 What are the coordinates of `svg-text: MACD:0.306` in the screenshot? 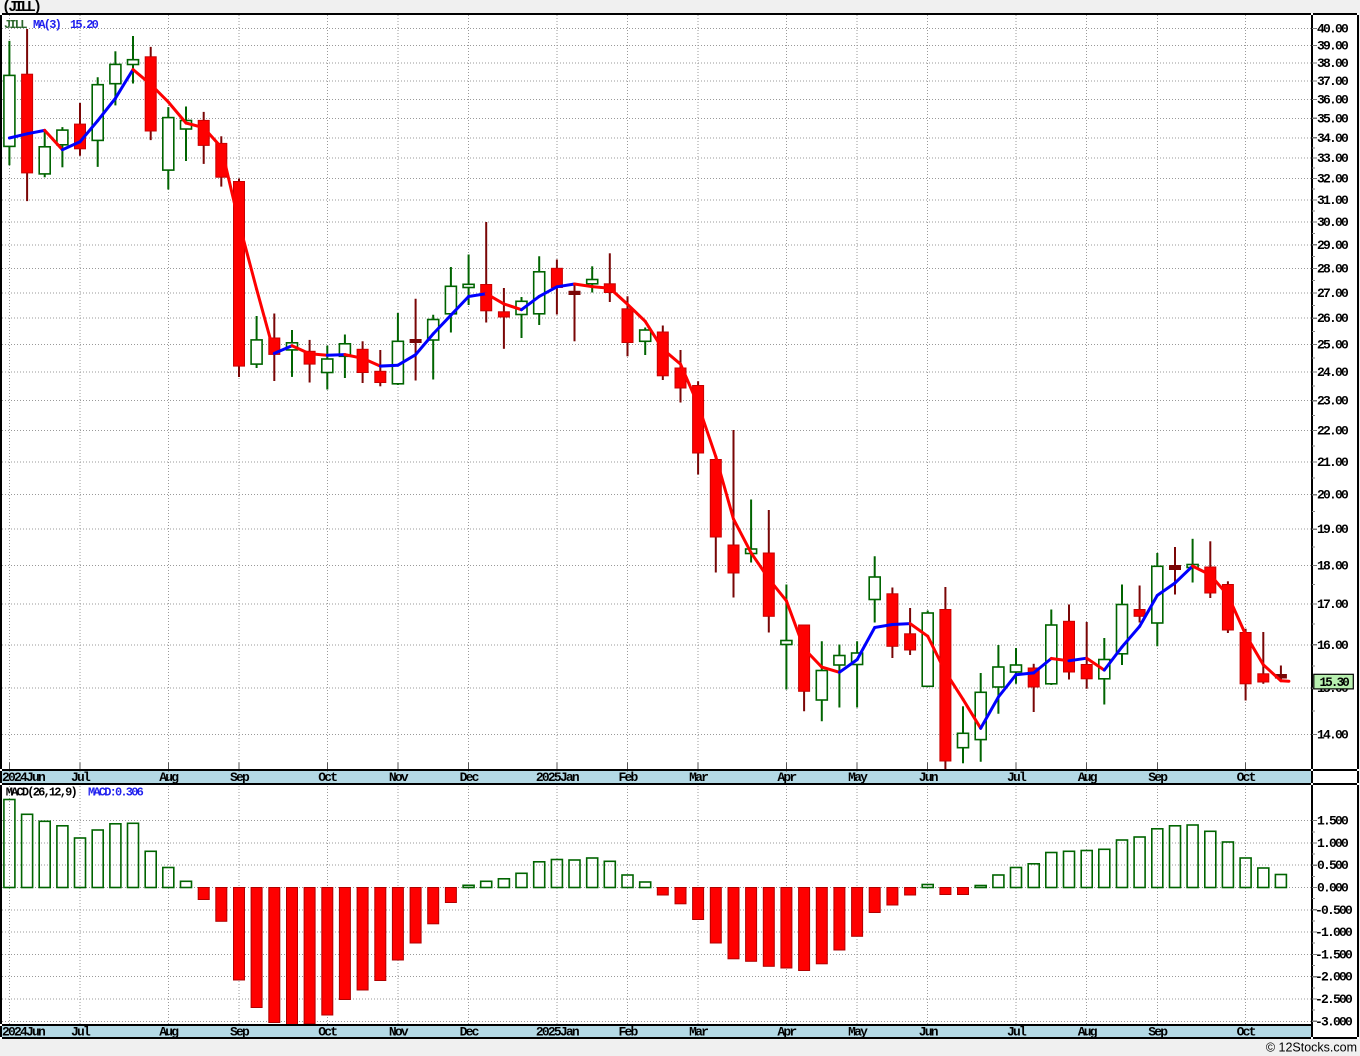 It's located at (116, 793).